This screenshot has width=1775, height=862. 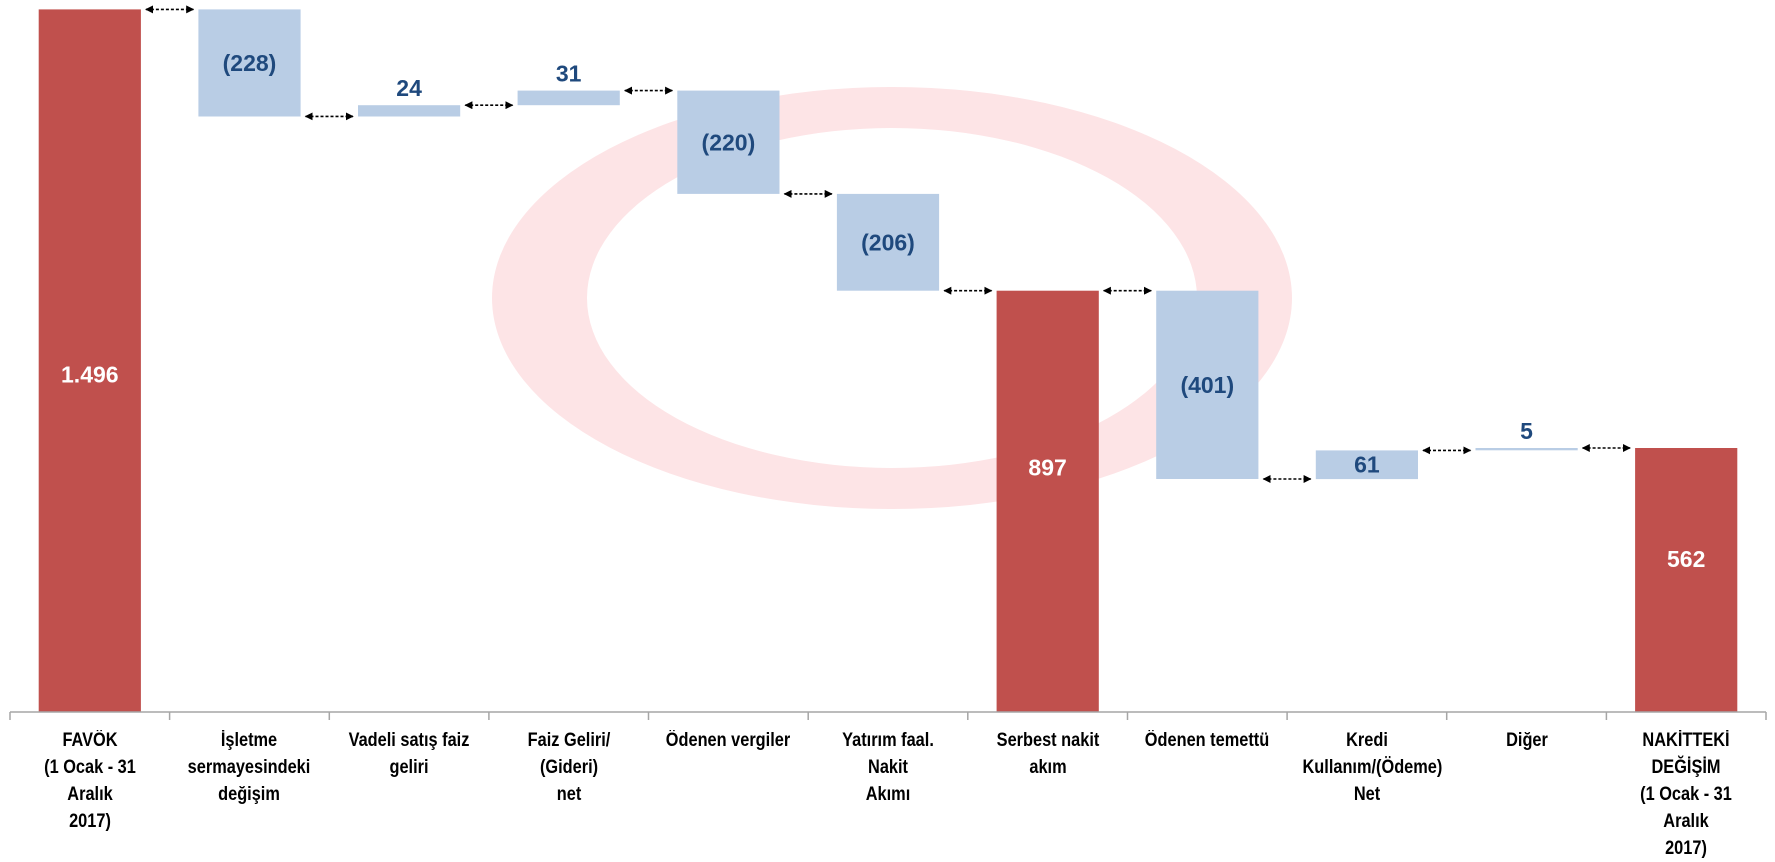 What do you see at coordinates (1526, 431) in the screenshot?
I see `data-label: 5` at bounding box center [1526, 431].